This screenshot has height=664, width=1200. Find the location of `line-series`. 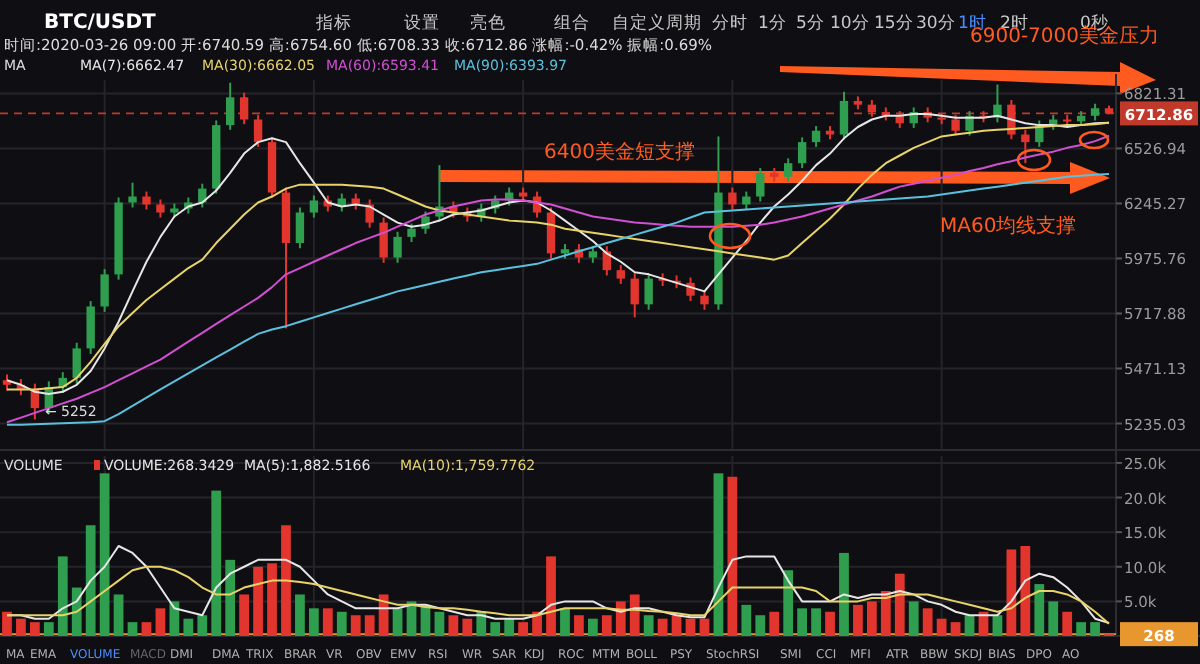

line-series is located at coordinates (558, 595).